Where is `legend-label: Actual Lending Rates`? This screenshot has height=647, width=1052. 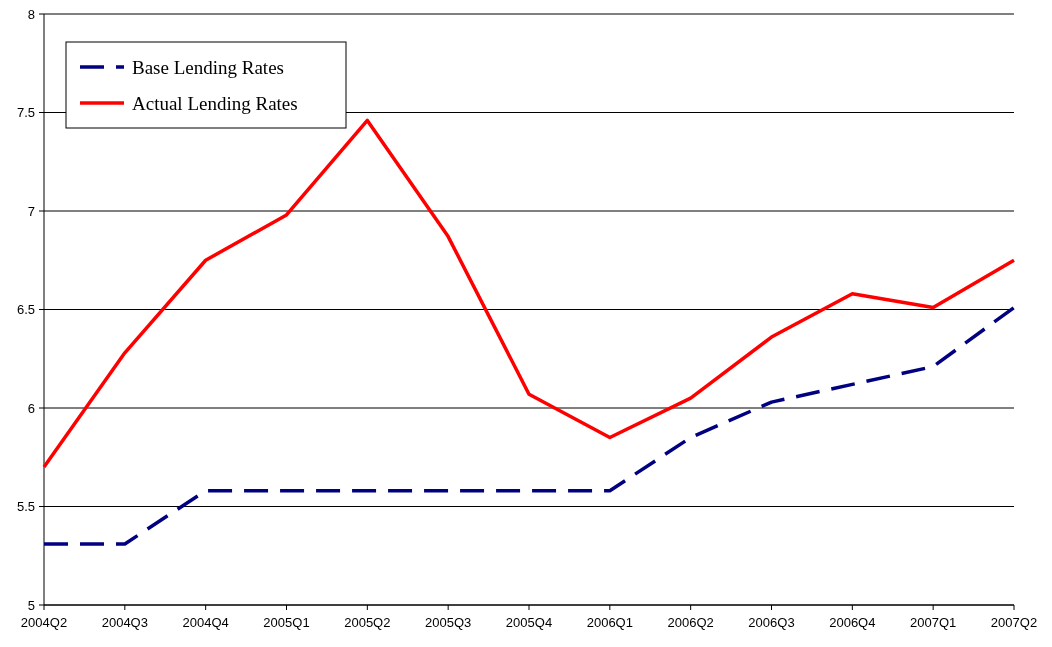
legend-label: Actual Lending Rates is located at coordinates (215, 103).